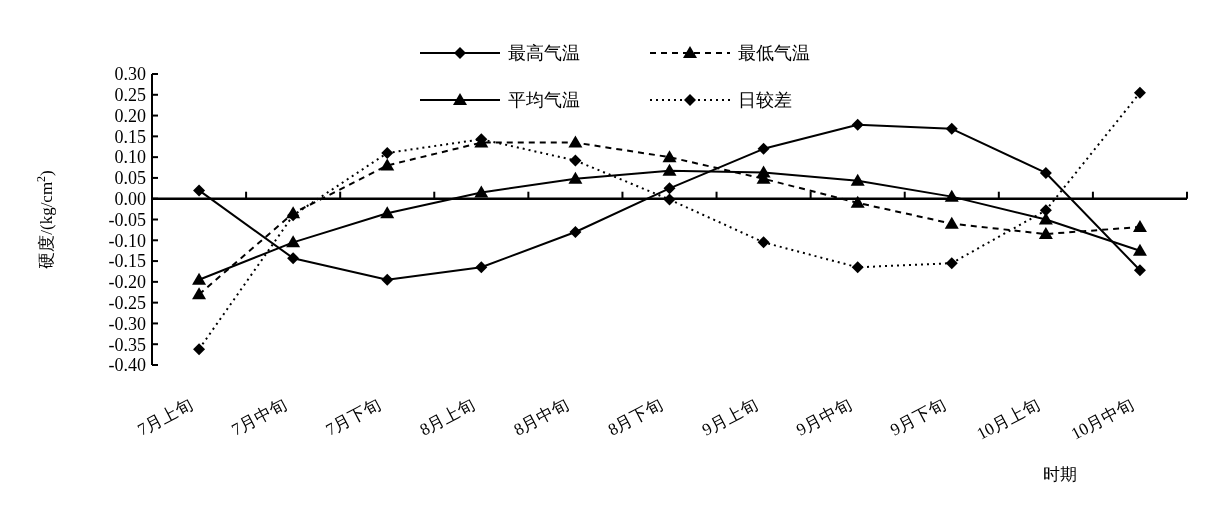 The image size is (1217, 507). What do you see at coordinates (541, 417) in the screenshot?
I see `x-tick-label: 8月中旬` at bounding box center [541, 417].